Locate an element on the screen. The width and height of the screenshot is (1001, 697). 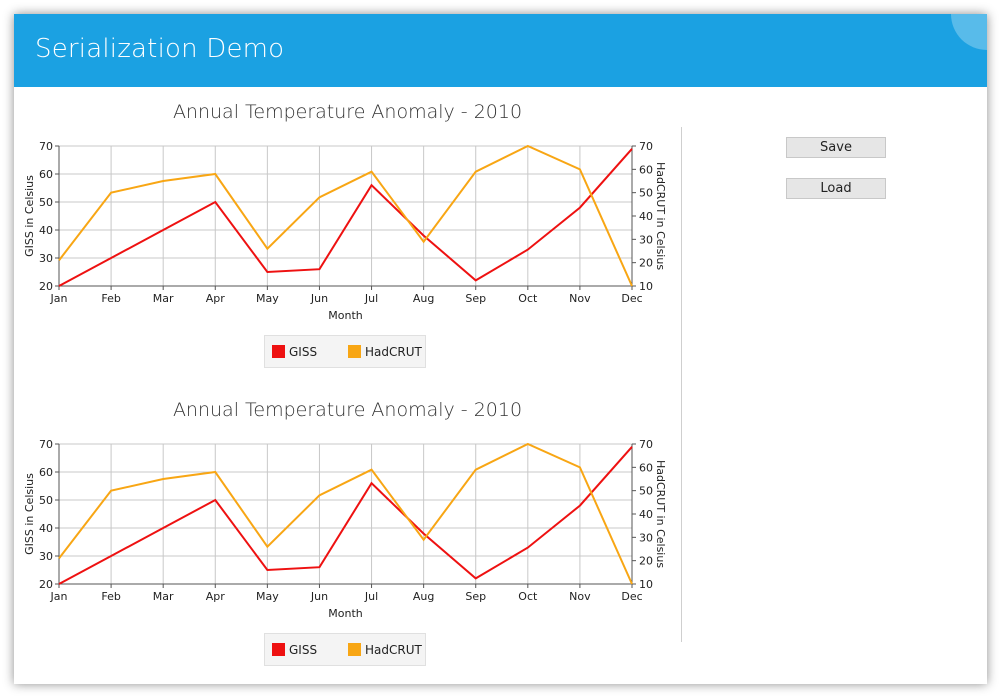
window-title: Serialization Demo is located at coordinates (160, 49).